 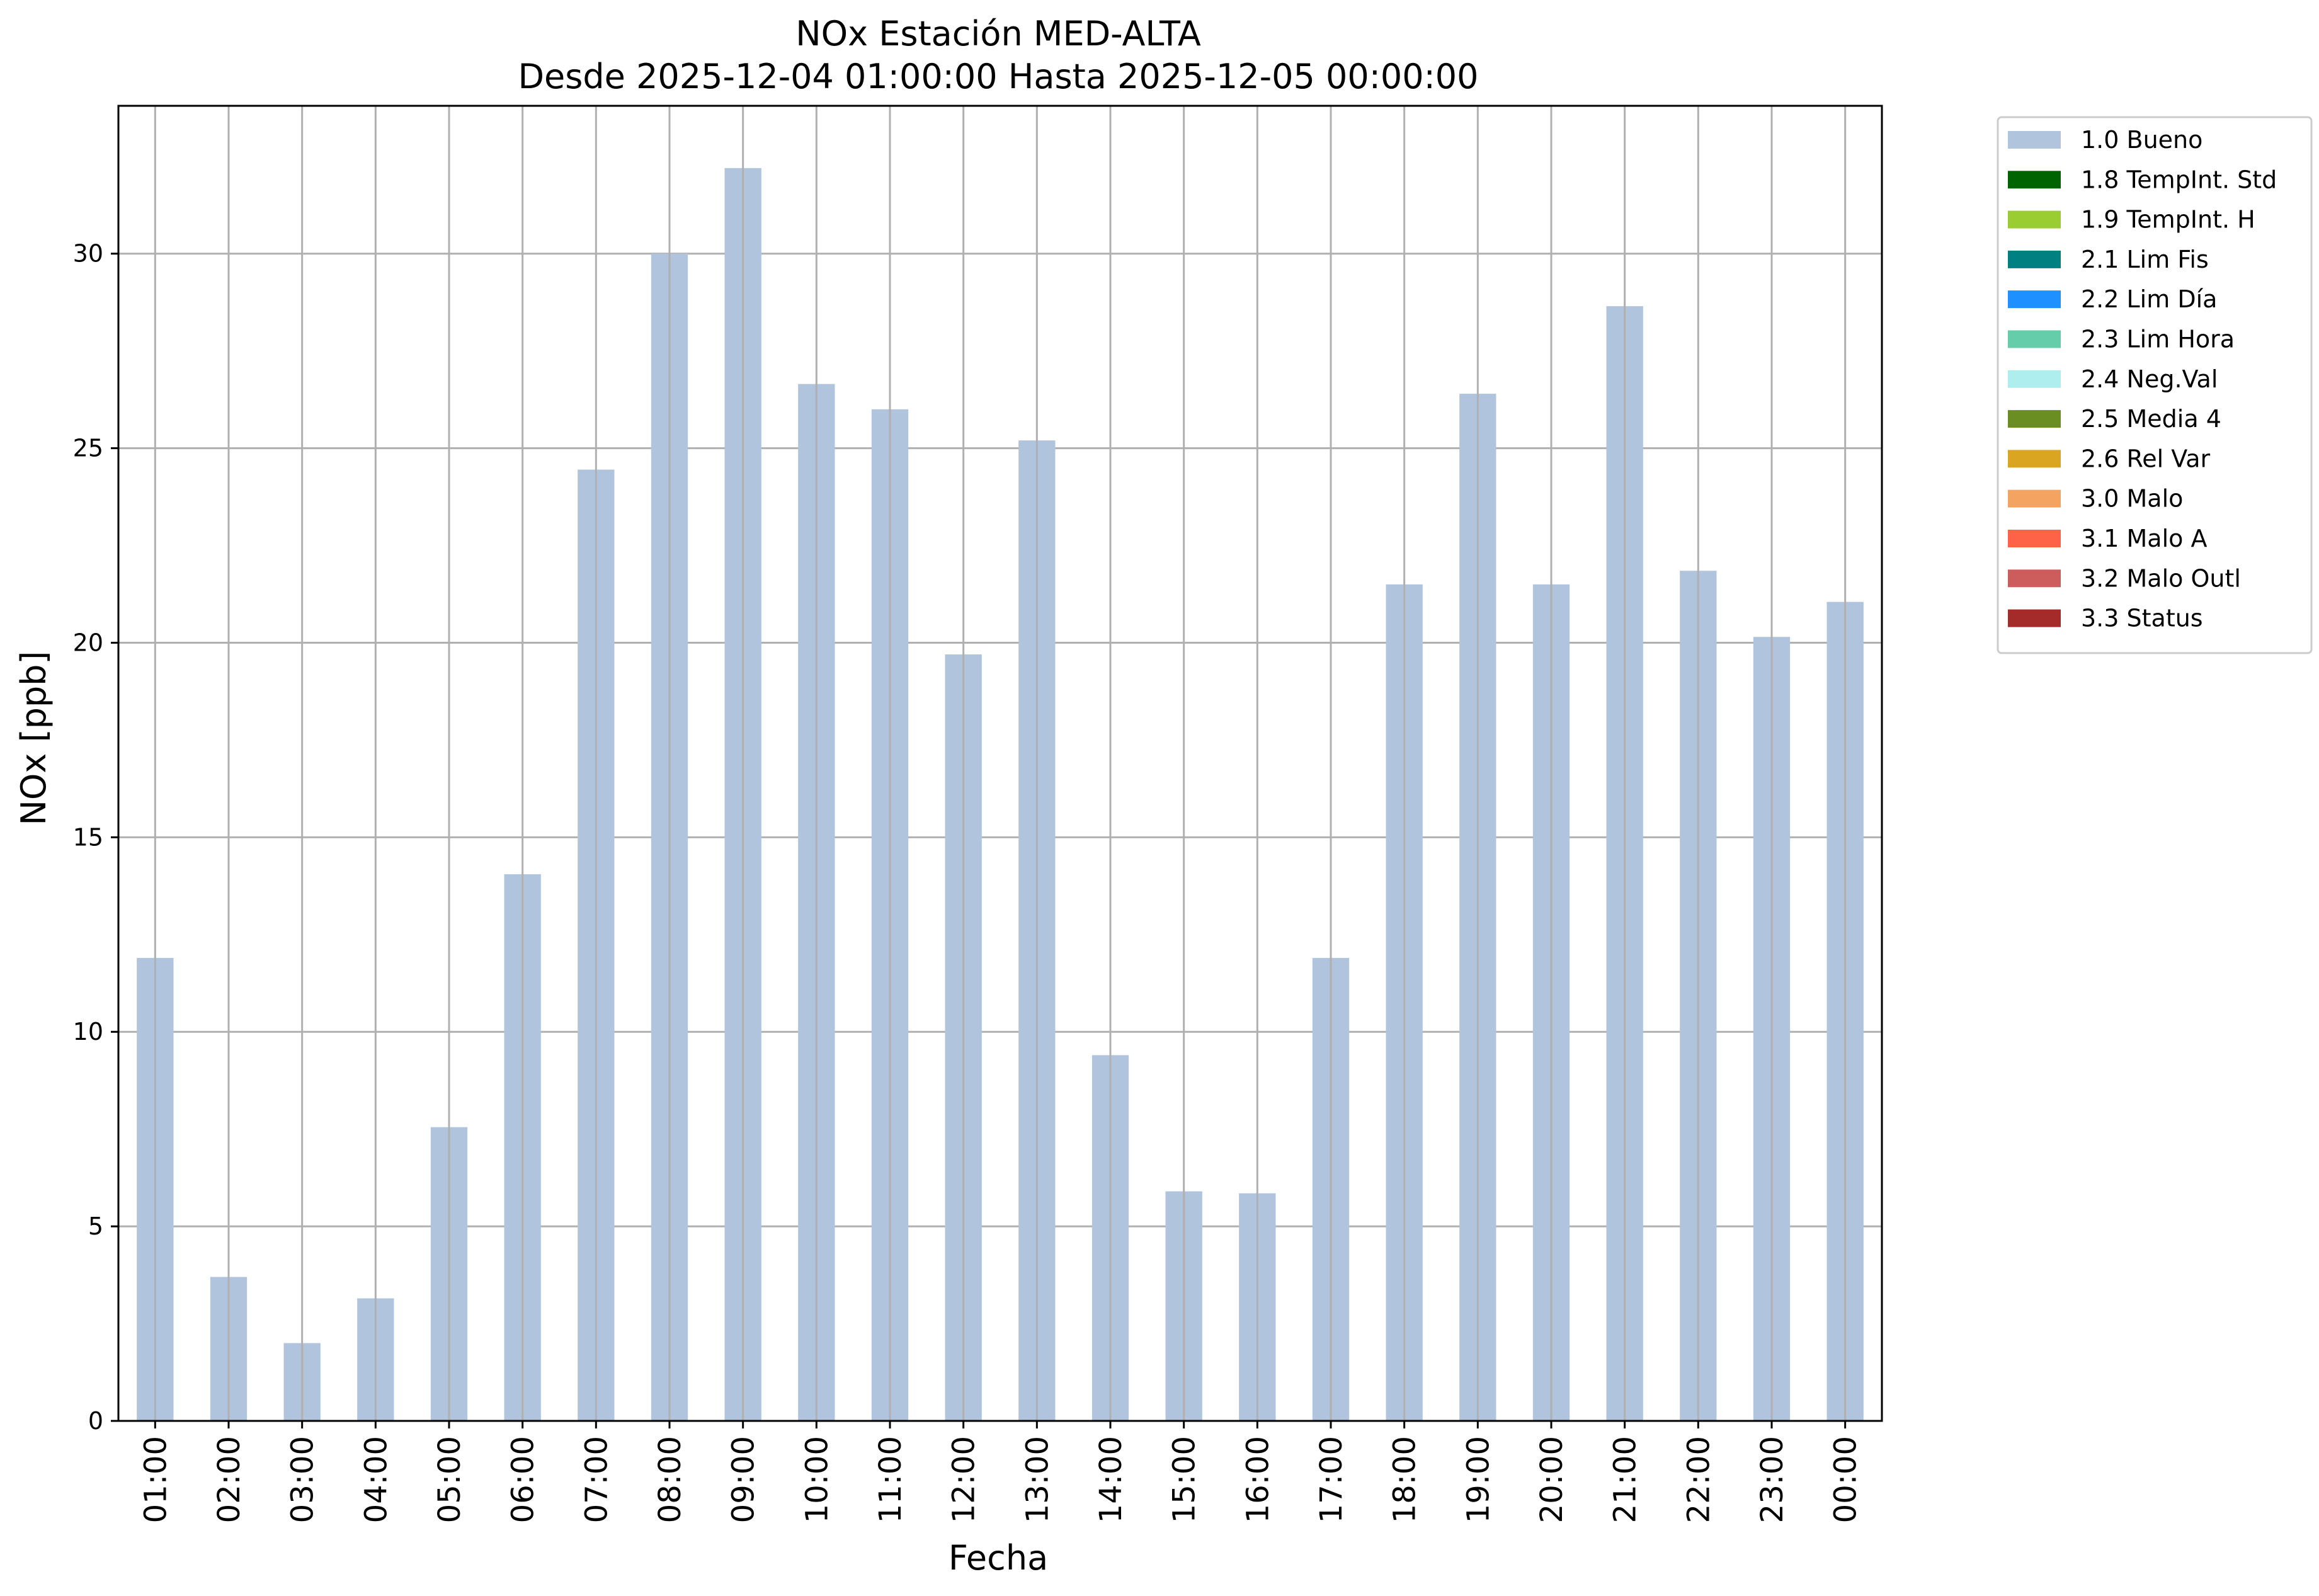 I want to click on x-tick-label: 05:00, so click(x=449, y=1479).